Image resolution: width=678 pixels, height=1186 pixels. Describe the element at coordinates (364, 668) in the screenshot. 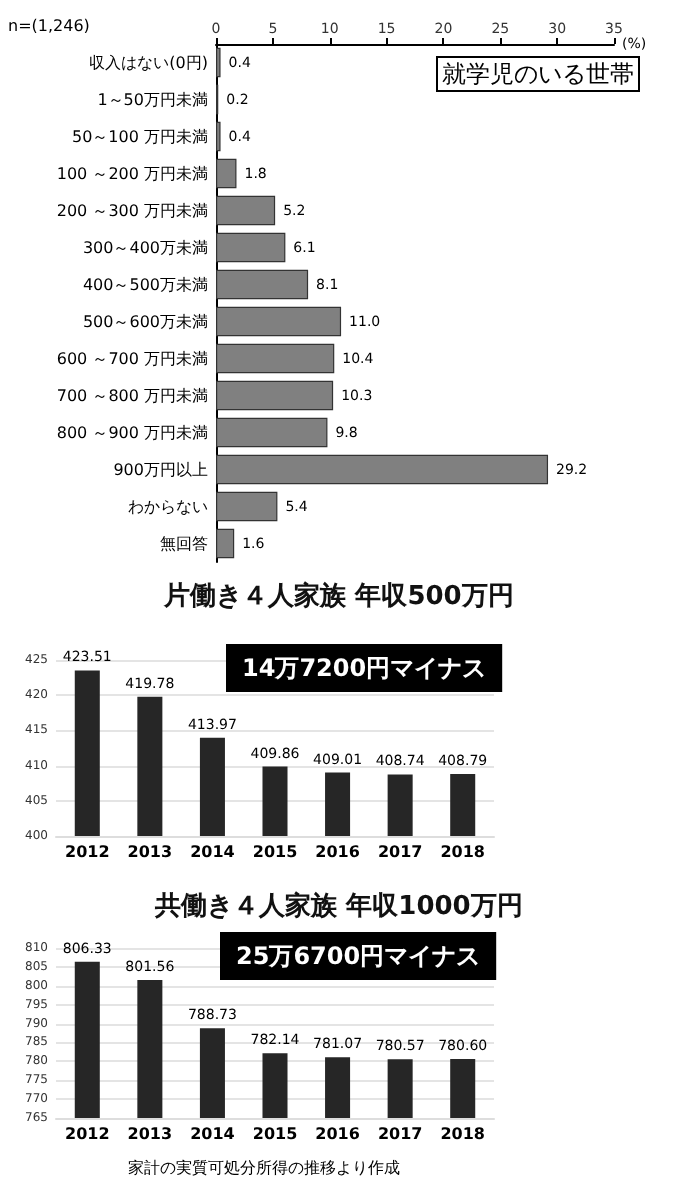

I see `annotation: 14万7200円マイナス` at that location.